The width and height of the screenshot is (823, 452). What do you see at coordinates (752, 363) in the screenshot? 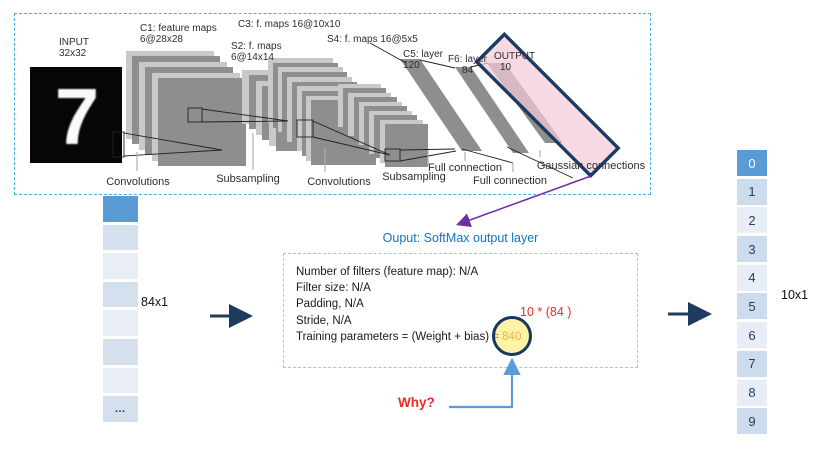
I see `vector-cell: 7` at bounding box center [752, 363].